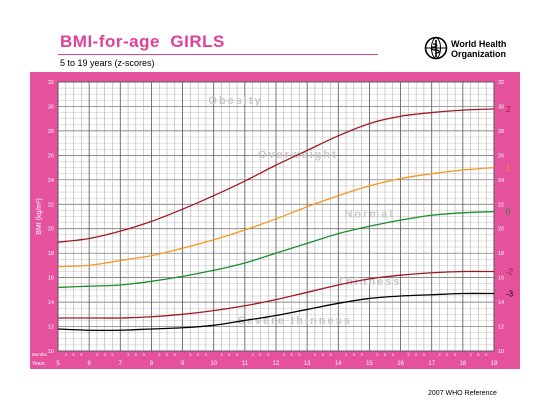 This screenshot has width=540, height=417. I want to click on y-tick-label-right: 24, so click(501, 181).